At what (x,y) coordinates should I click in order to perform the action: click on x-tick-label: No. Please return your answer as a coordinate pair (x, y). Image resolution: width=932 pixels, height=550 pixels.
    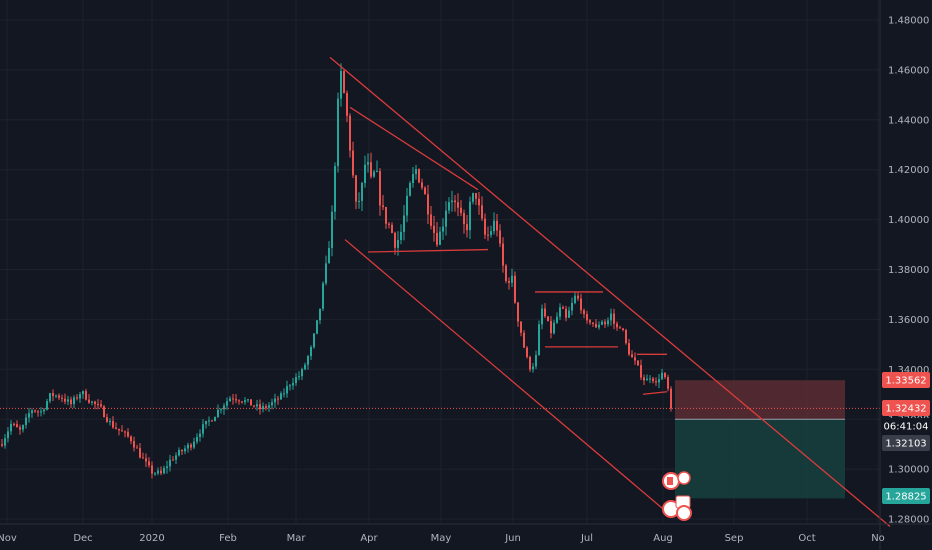
    Looking at the image, I should click on (878, 538).